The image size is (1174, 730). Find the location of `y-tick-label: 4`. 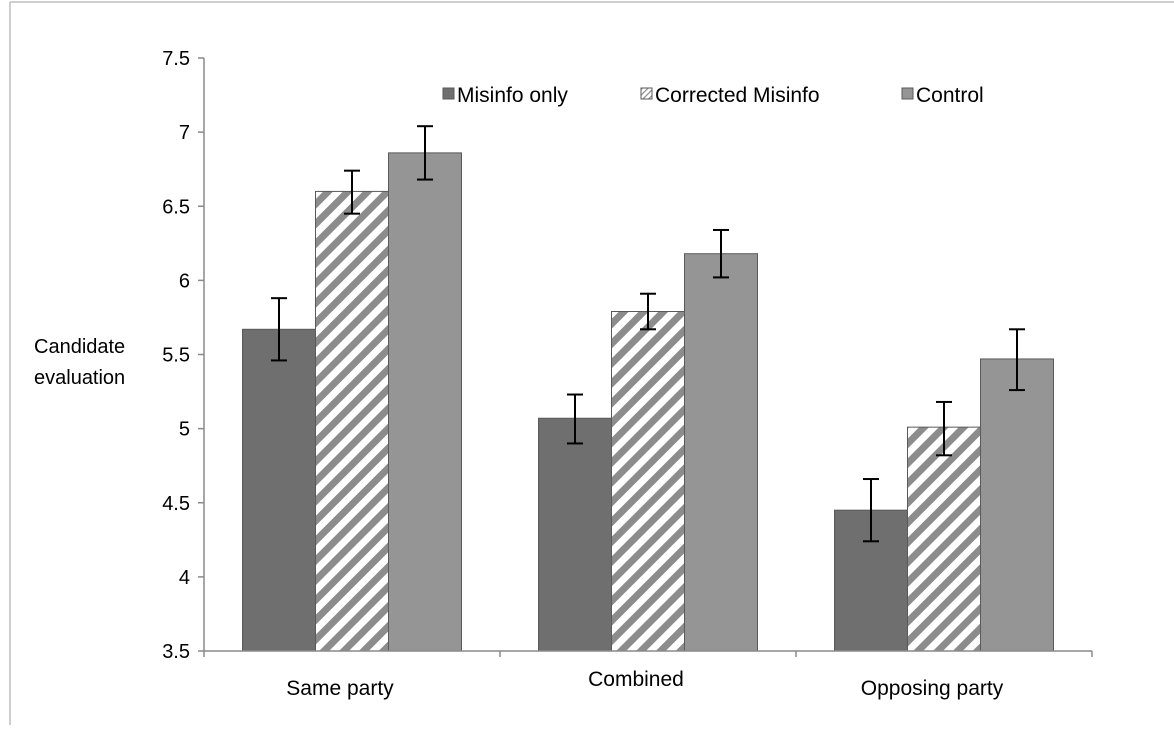

y-tick-label: 4 is located at coordinates (184, 578).